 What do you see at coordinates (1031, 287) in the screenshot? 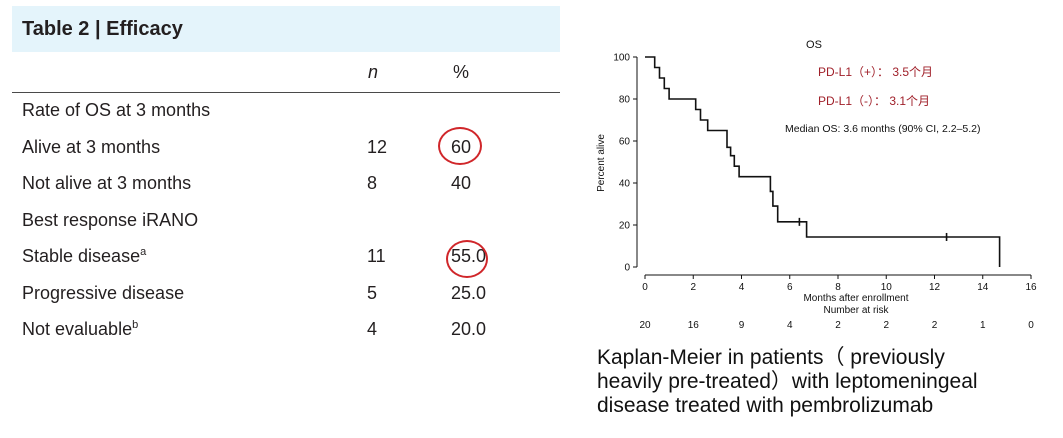
I see `x-tick-label: 16` at bounding box center [1031, 287].